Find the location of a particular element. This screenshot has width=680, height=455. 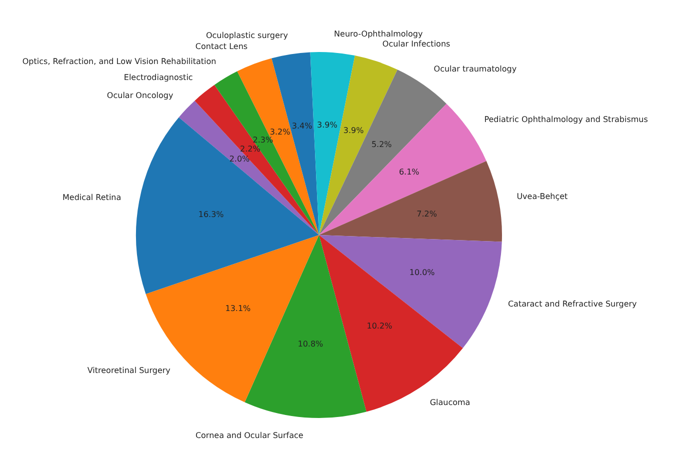

data-label: 2.0% is located at coordinates (239, 159).